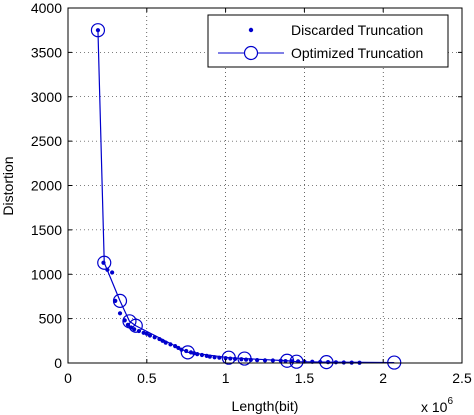 The height and width of the screenshot is (415, 474). Describe the element at coordinates (46, 52) in the screenshot. I see `y-tick-label: 3500` at that location.